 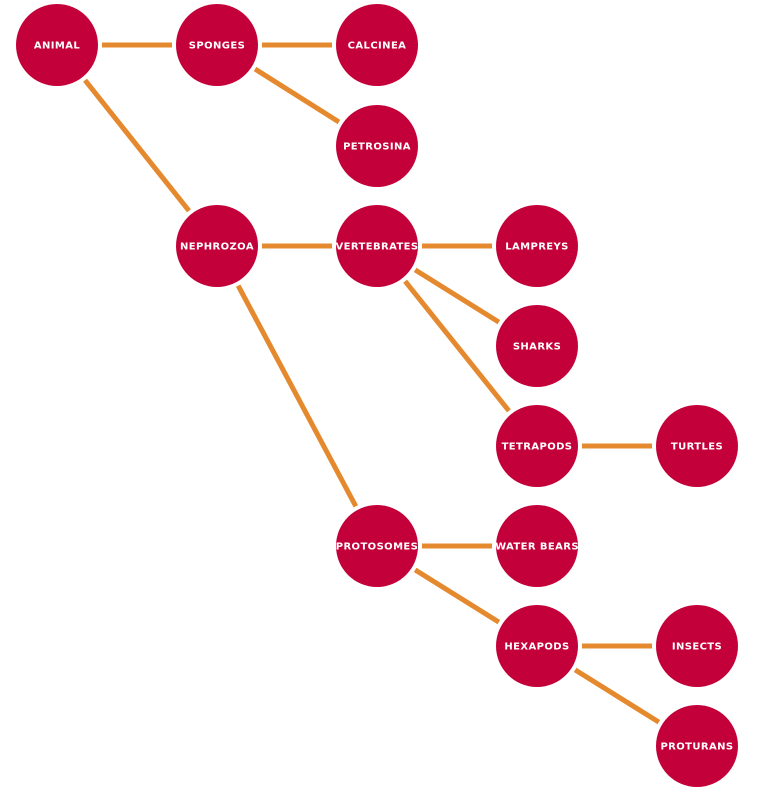 I want to click on node-label: SPONGES, so click(x=217, y=46).